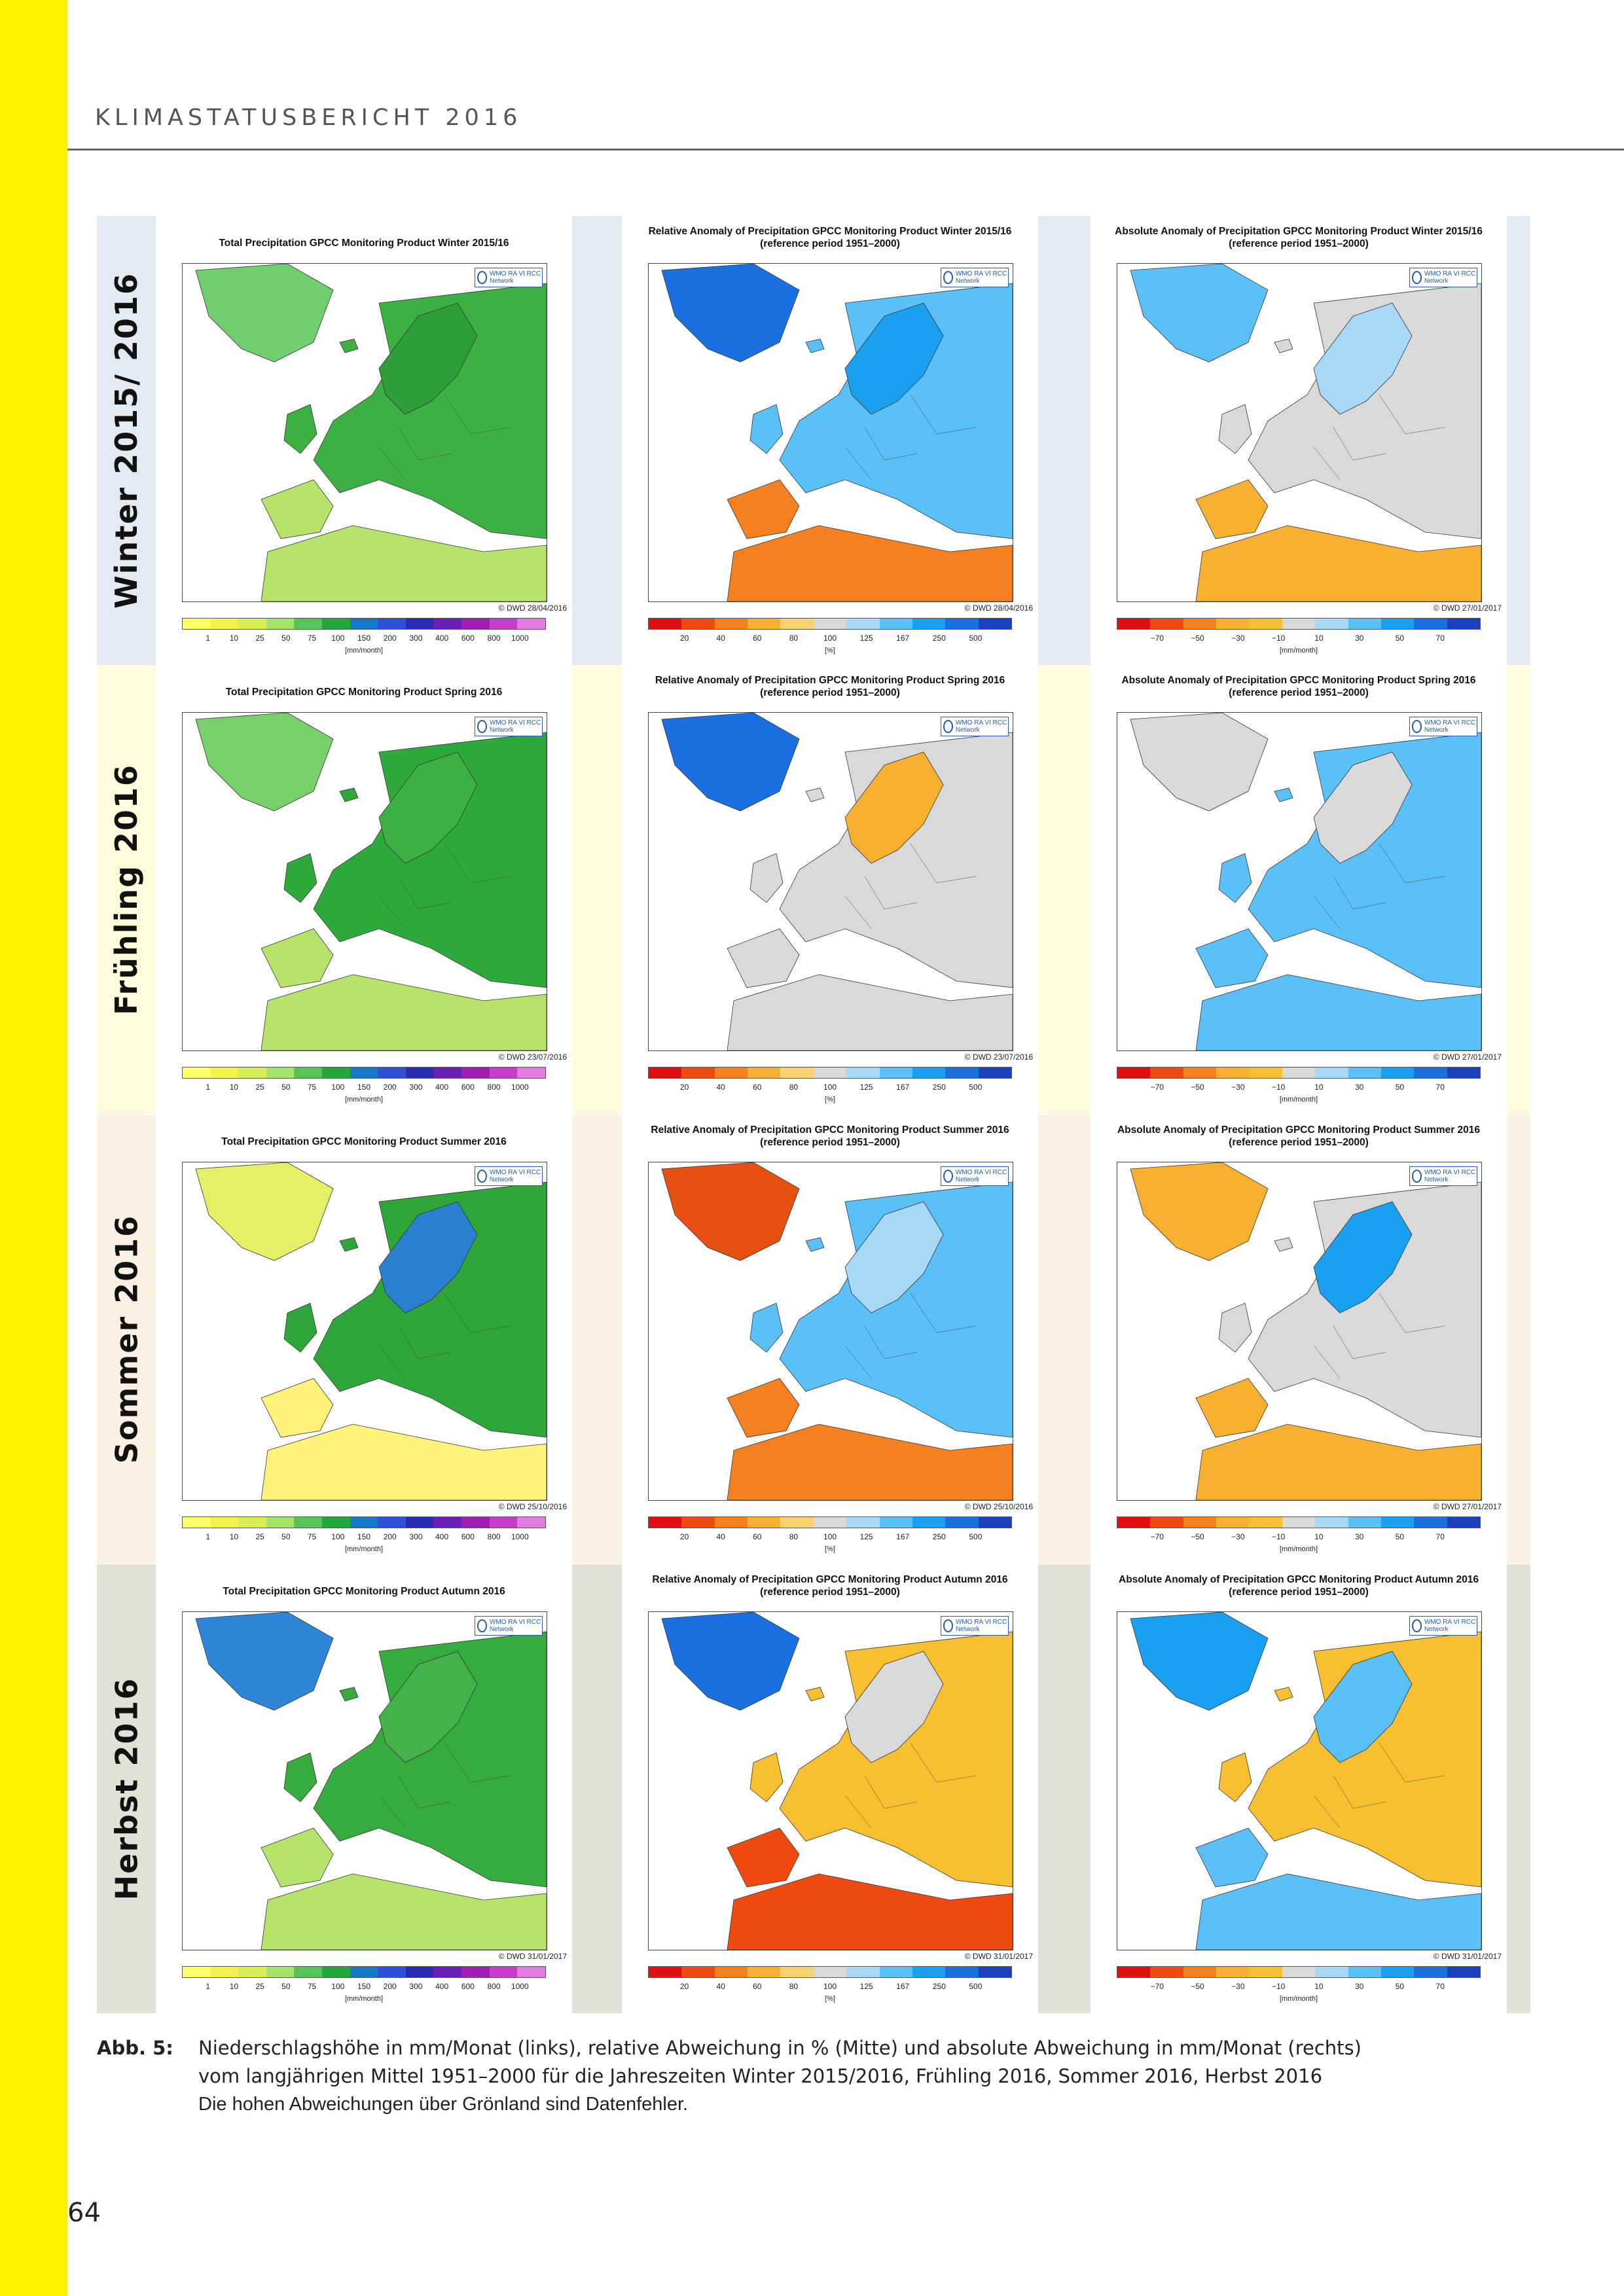 This screenshot has height=2296, width=1624. What do you see at coordinates (364, 1099) in the screenshot?
I see `colorbar-unit: [mm/month]` at bounding box center [364, 1099].